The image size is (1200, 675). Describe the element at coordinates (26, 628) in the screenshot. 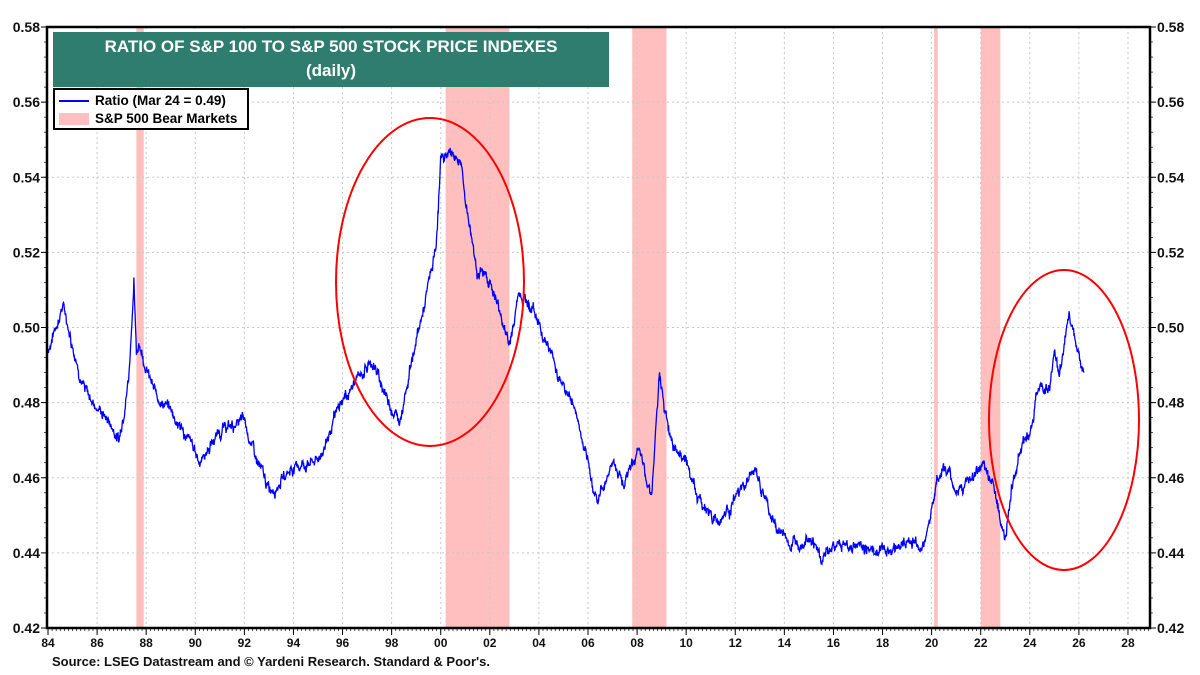

I see `y-tick-label-left: 0.42` at that location.